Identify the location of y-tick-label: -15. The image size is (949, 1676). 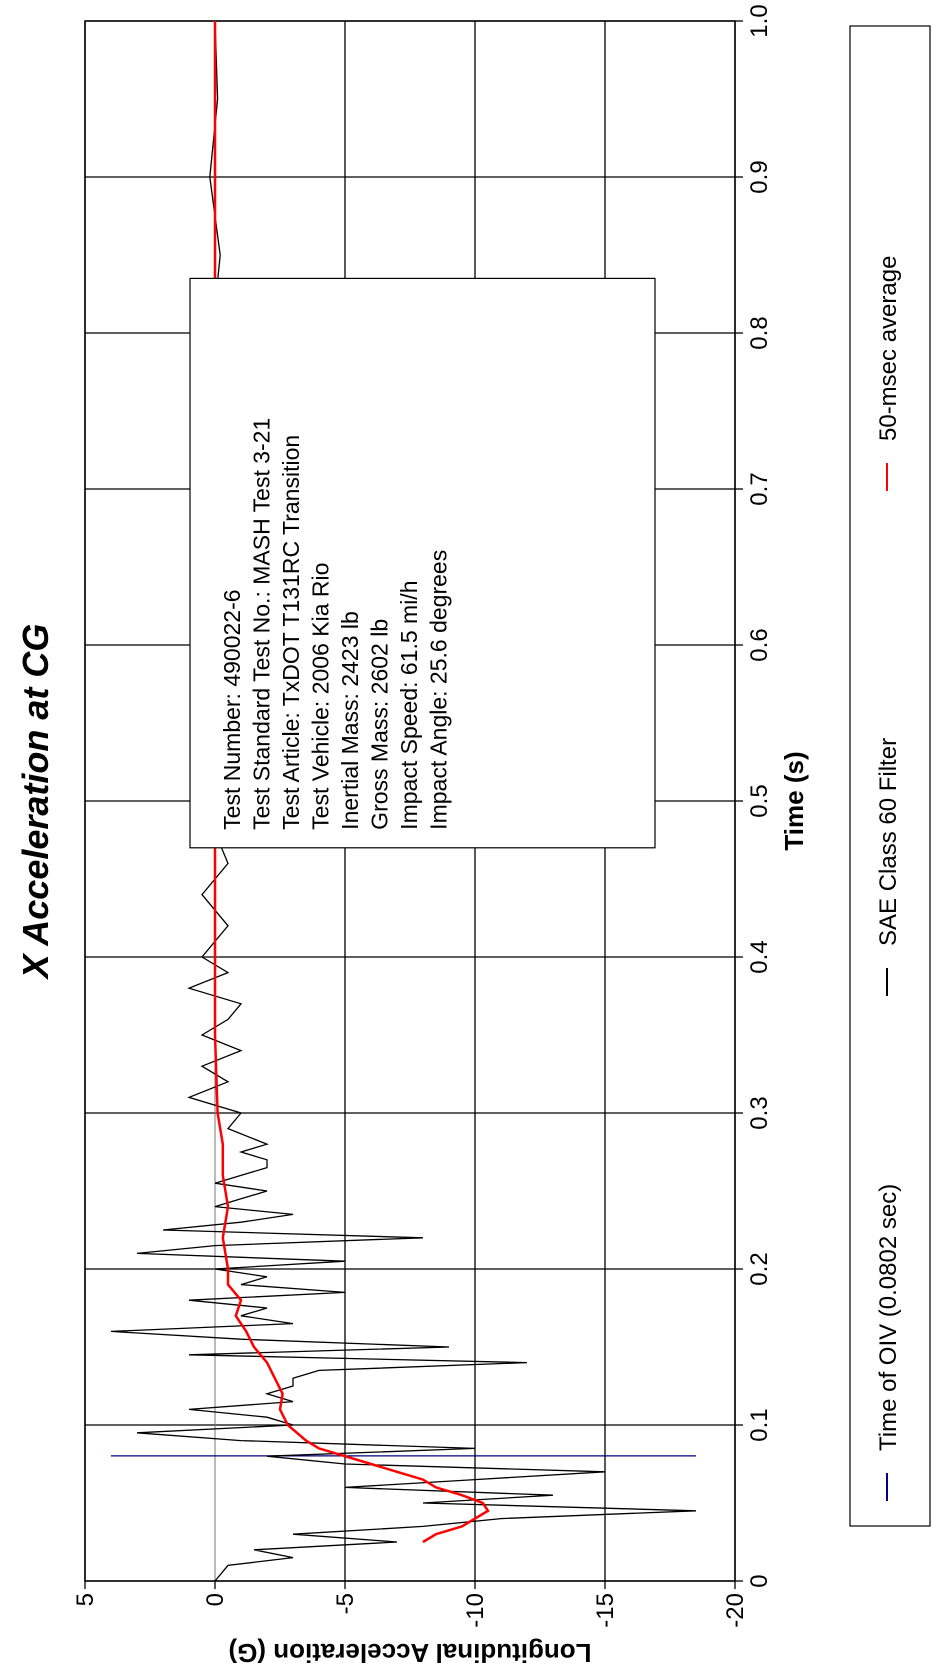
(605, 1610).